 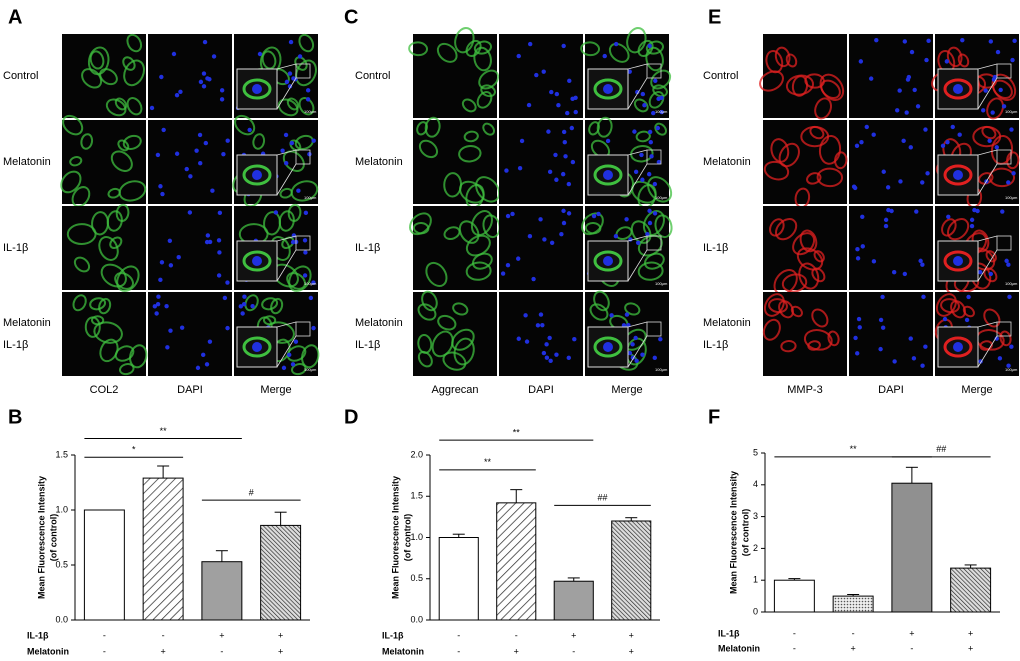 What do you see at coordinates (416, 578) in the screenshot?
I see `y-tick-label: 0.5` at bounding box center [416, 578].